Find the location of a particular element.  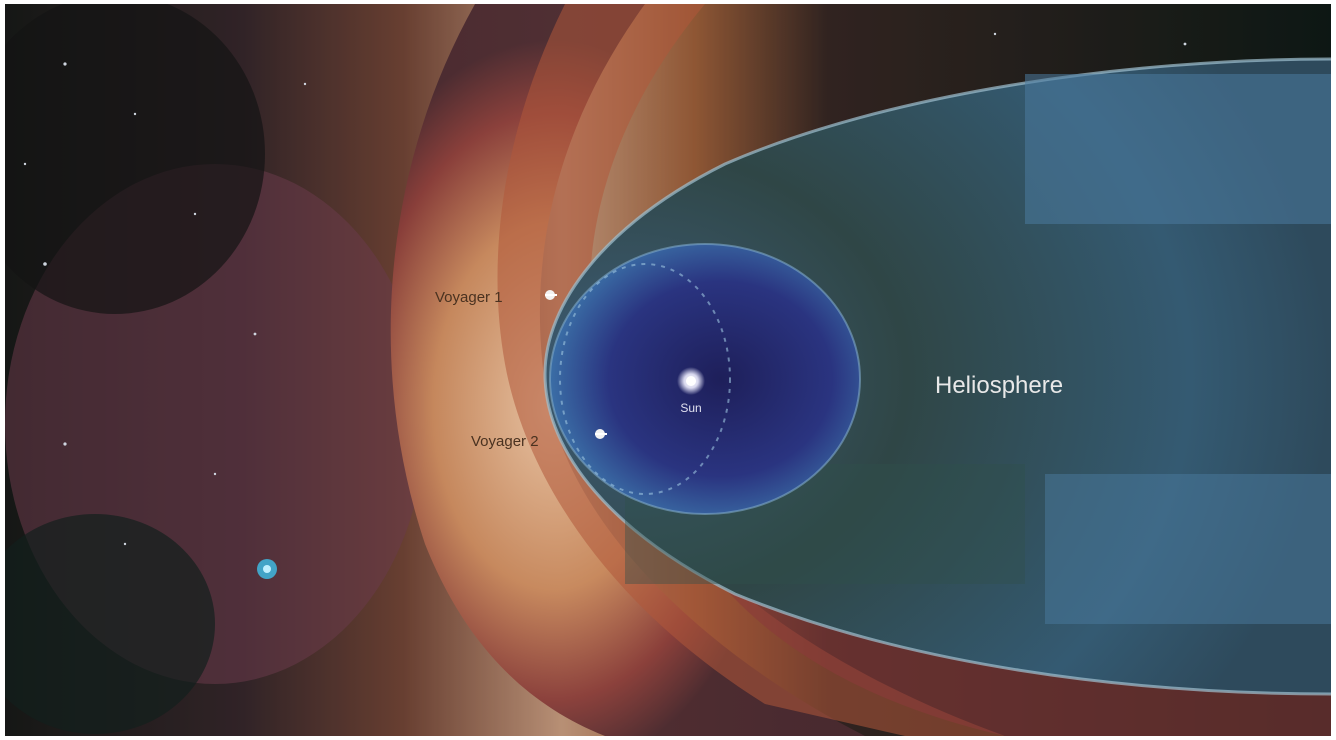

termination-shock is located at coordinates (705, 379).